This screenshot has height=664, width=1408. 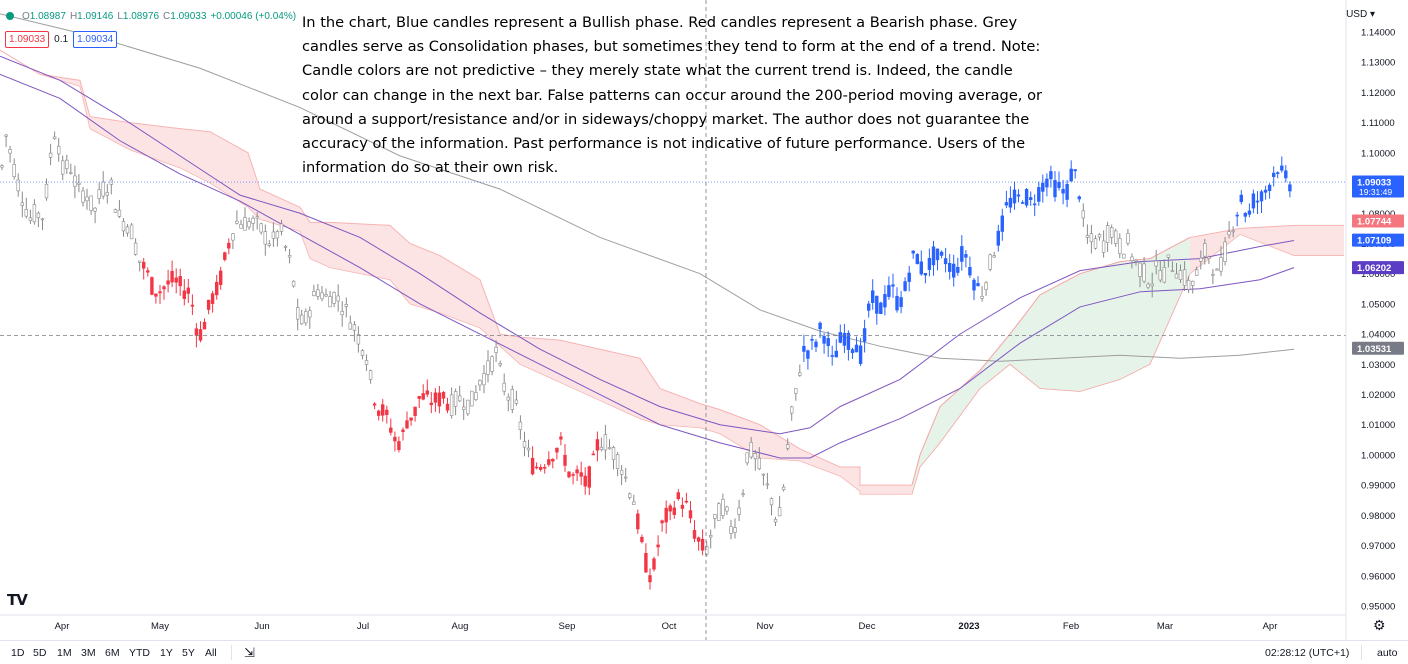 I want to click on x-tick-label: Aug, so click(x=460, y=626).